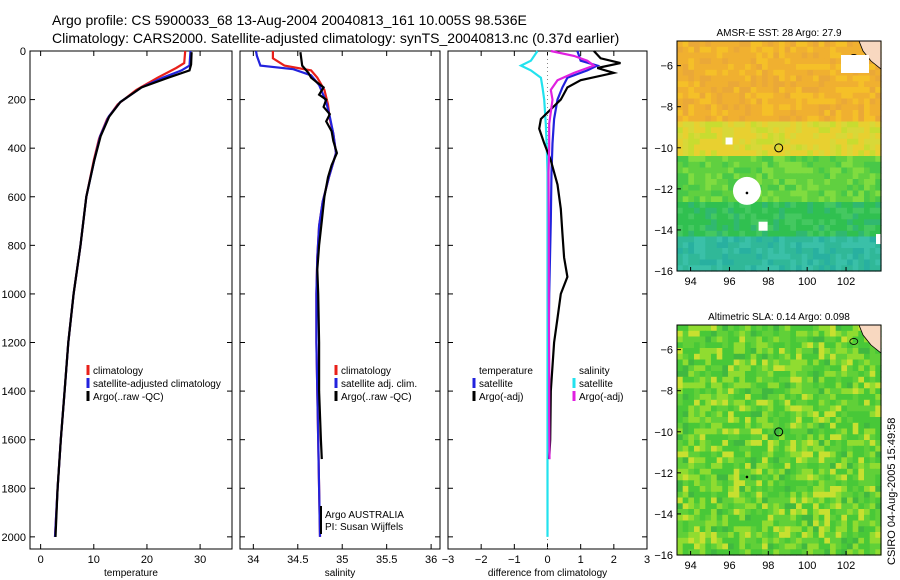 The height and width of the screenshot is (580, 900). I want to click on sst-map-ytick-label: −12, so click(663, 190).